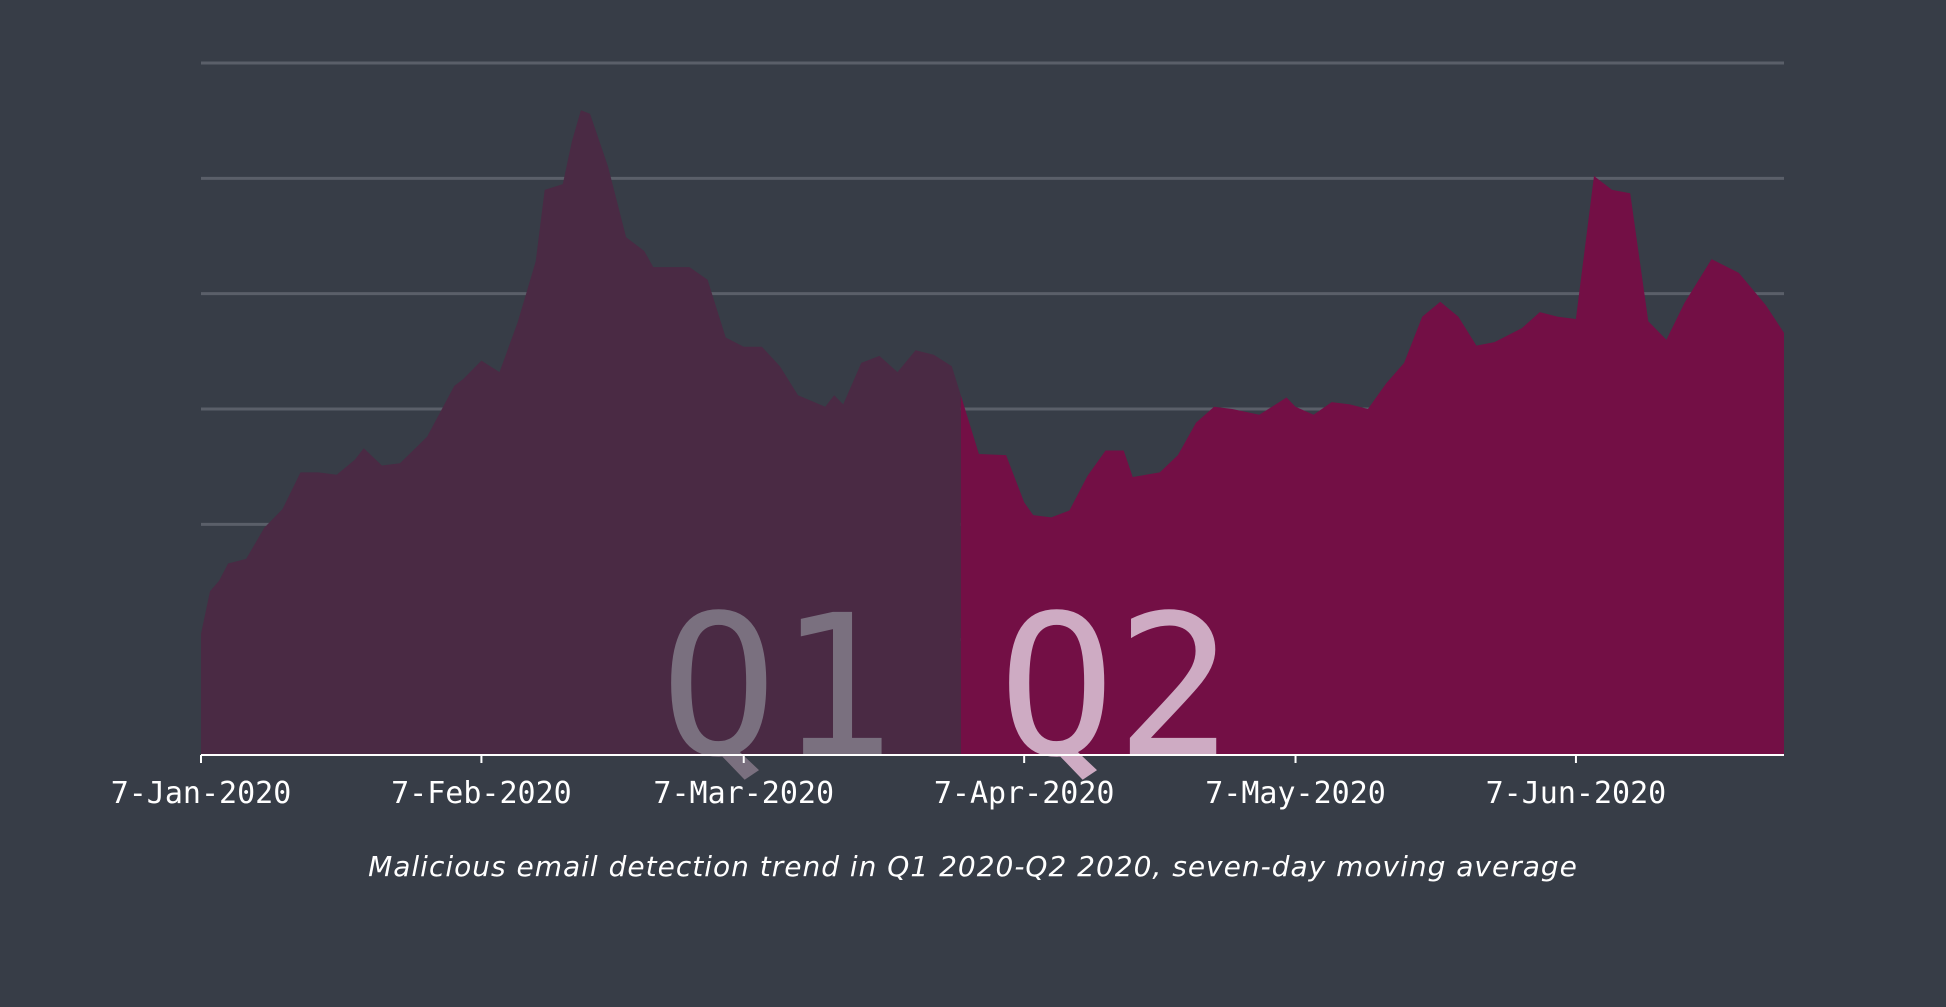  I want to click on x-tick-label: 7-May-2020, so click(1295, 793).